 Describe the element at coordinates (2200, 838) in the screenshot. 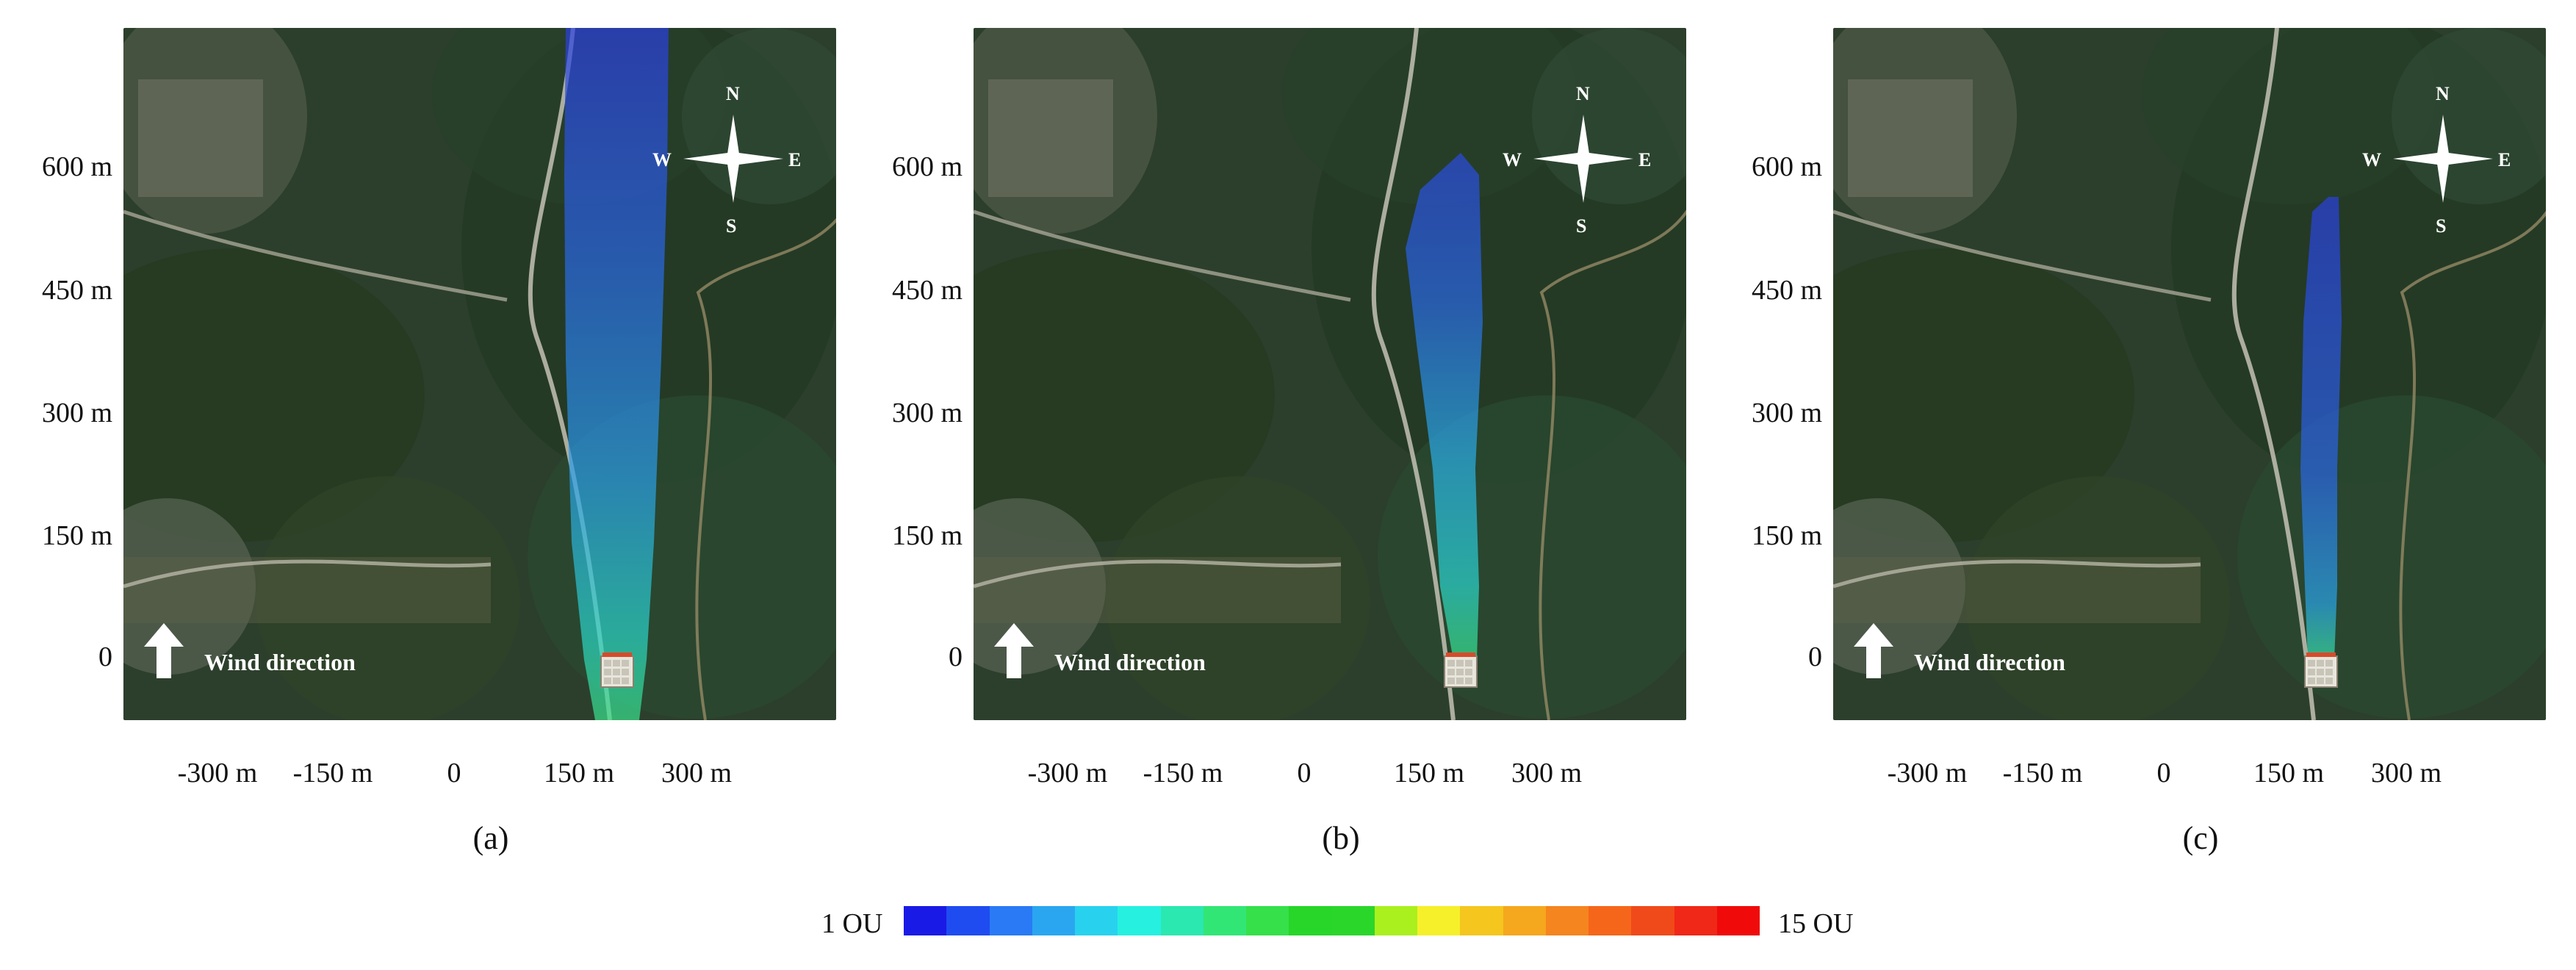

I see `panel-label: (c)` at that location.